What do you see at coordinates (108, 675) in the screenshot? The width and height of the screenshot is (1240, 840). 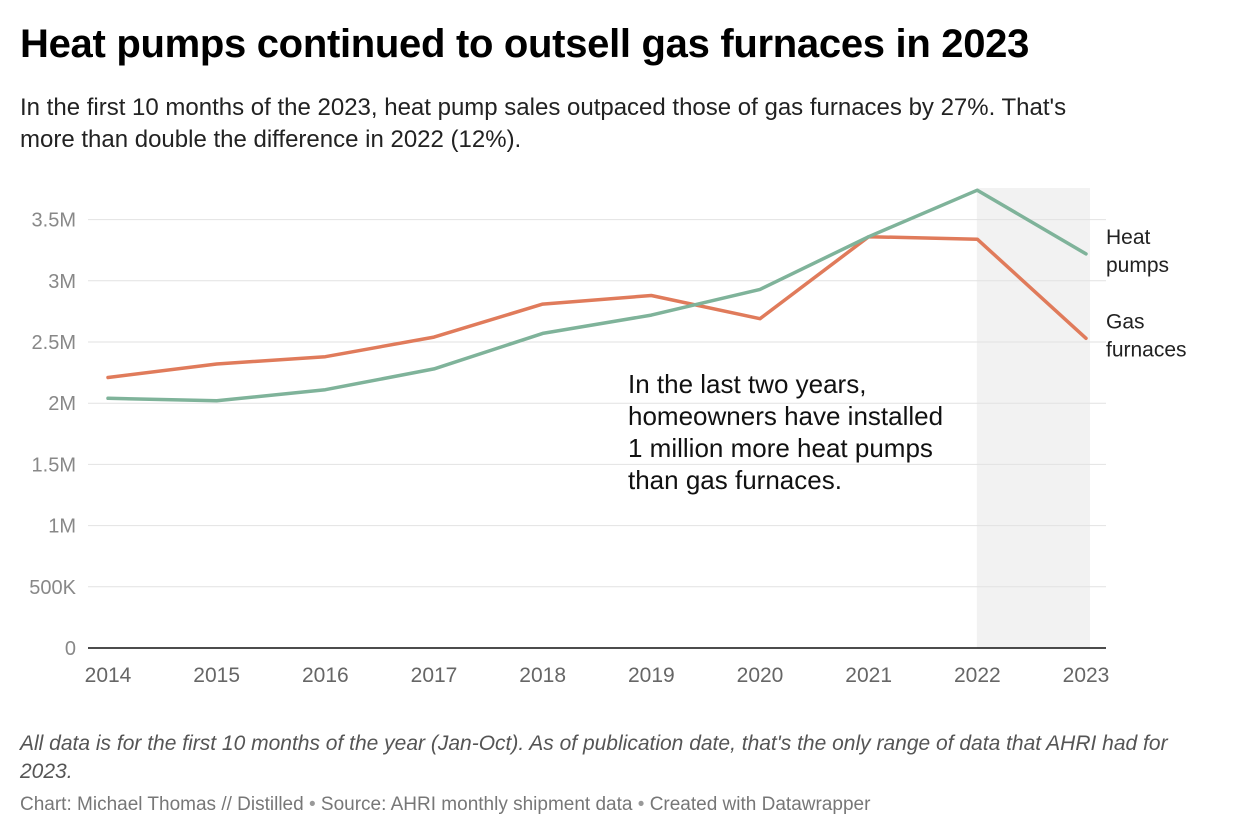 I see `x-tick-label: 2014` at bounding box center [108, 675].